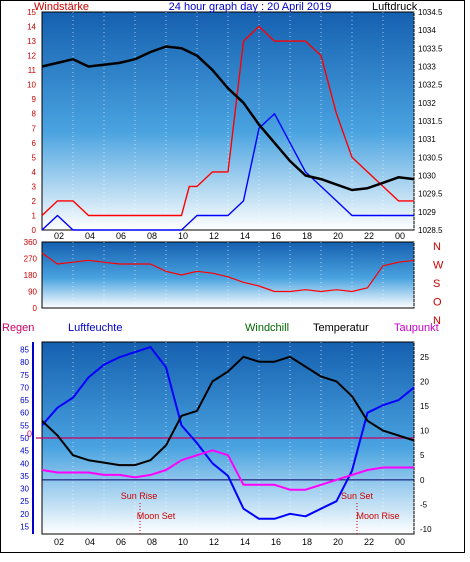 This screenshot has height=562, width=470. I want to click on humidity-tick-label: 40, so click(24, 463).